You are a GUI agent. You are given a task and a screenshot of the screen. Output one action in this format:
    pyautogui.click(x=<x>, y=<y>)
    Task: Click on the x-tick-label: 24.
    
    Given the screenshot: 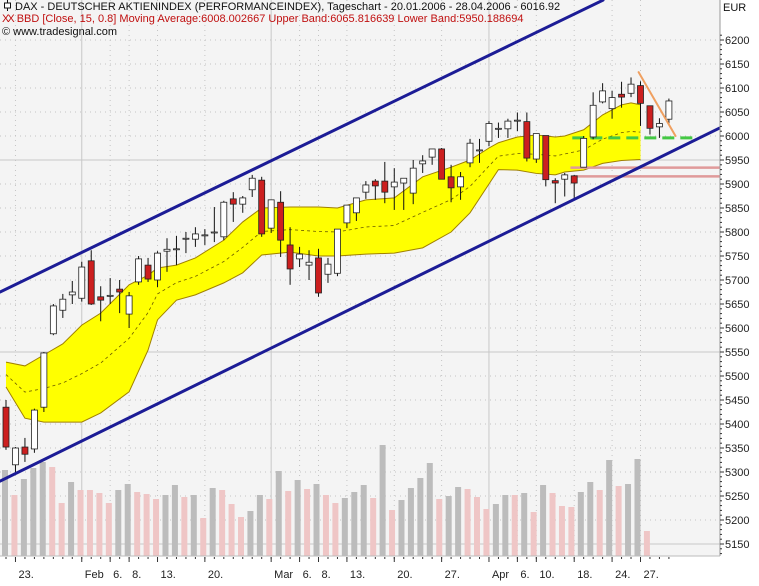 What is the action you would take?
    pyautogui.click(x=622, y=575)
    